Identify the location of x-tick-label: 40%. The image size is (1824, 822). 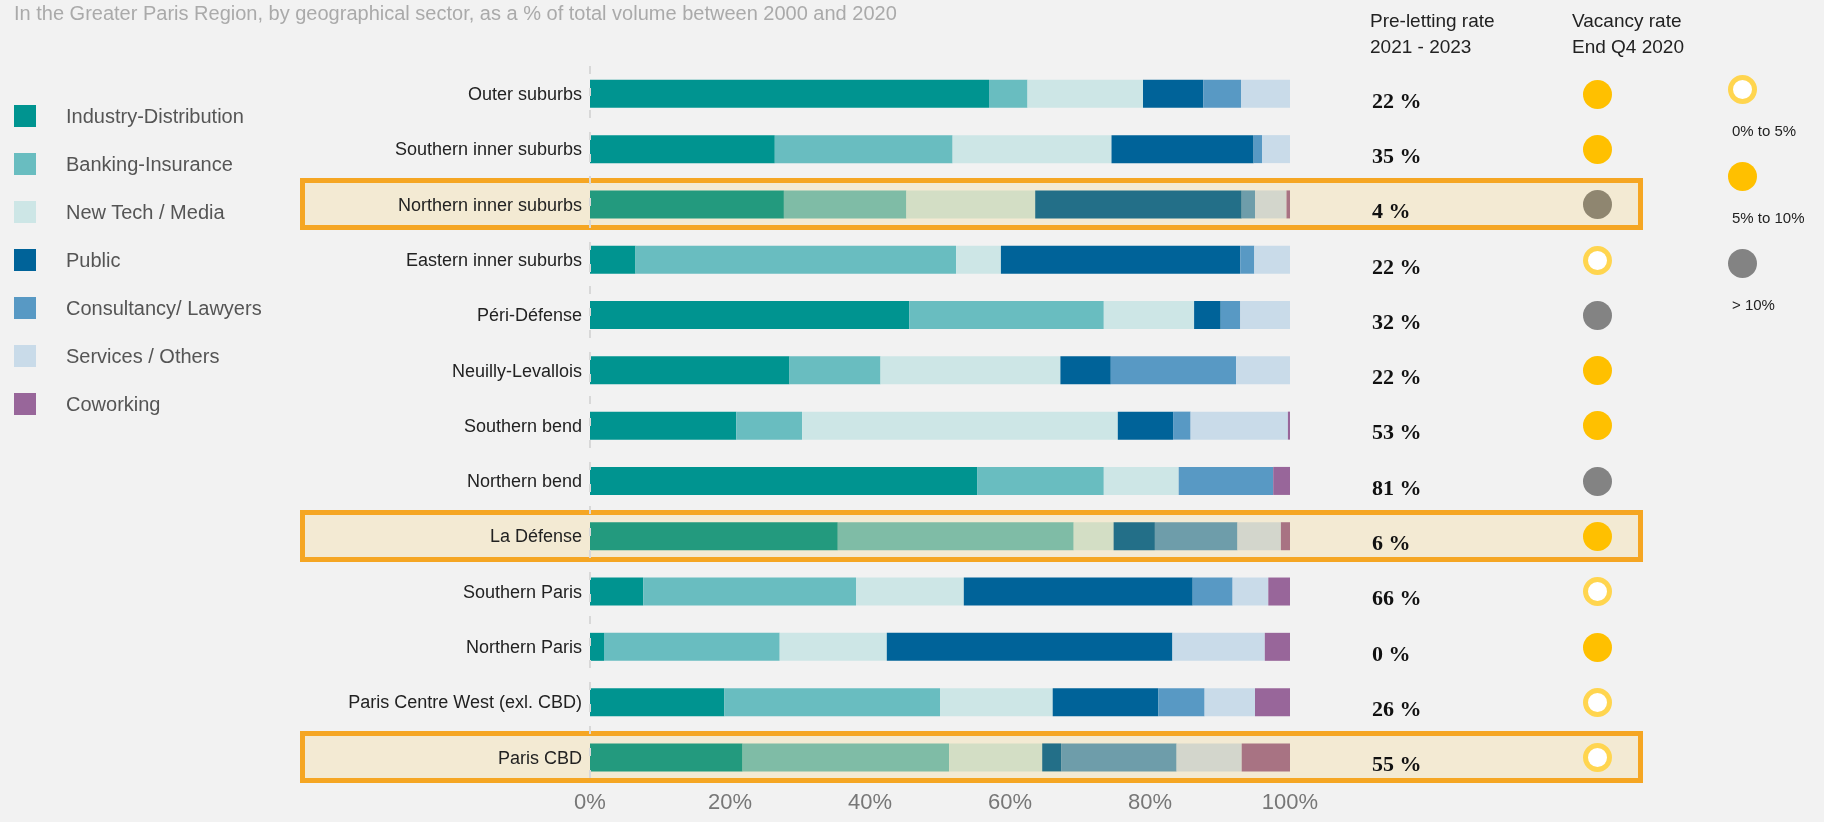
(870, 801).